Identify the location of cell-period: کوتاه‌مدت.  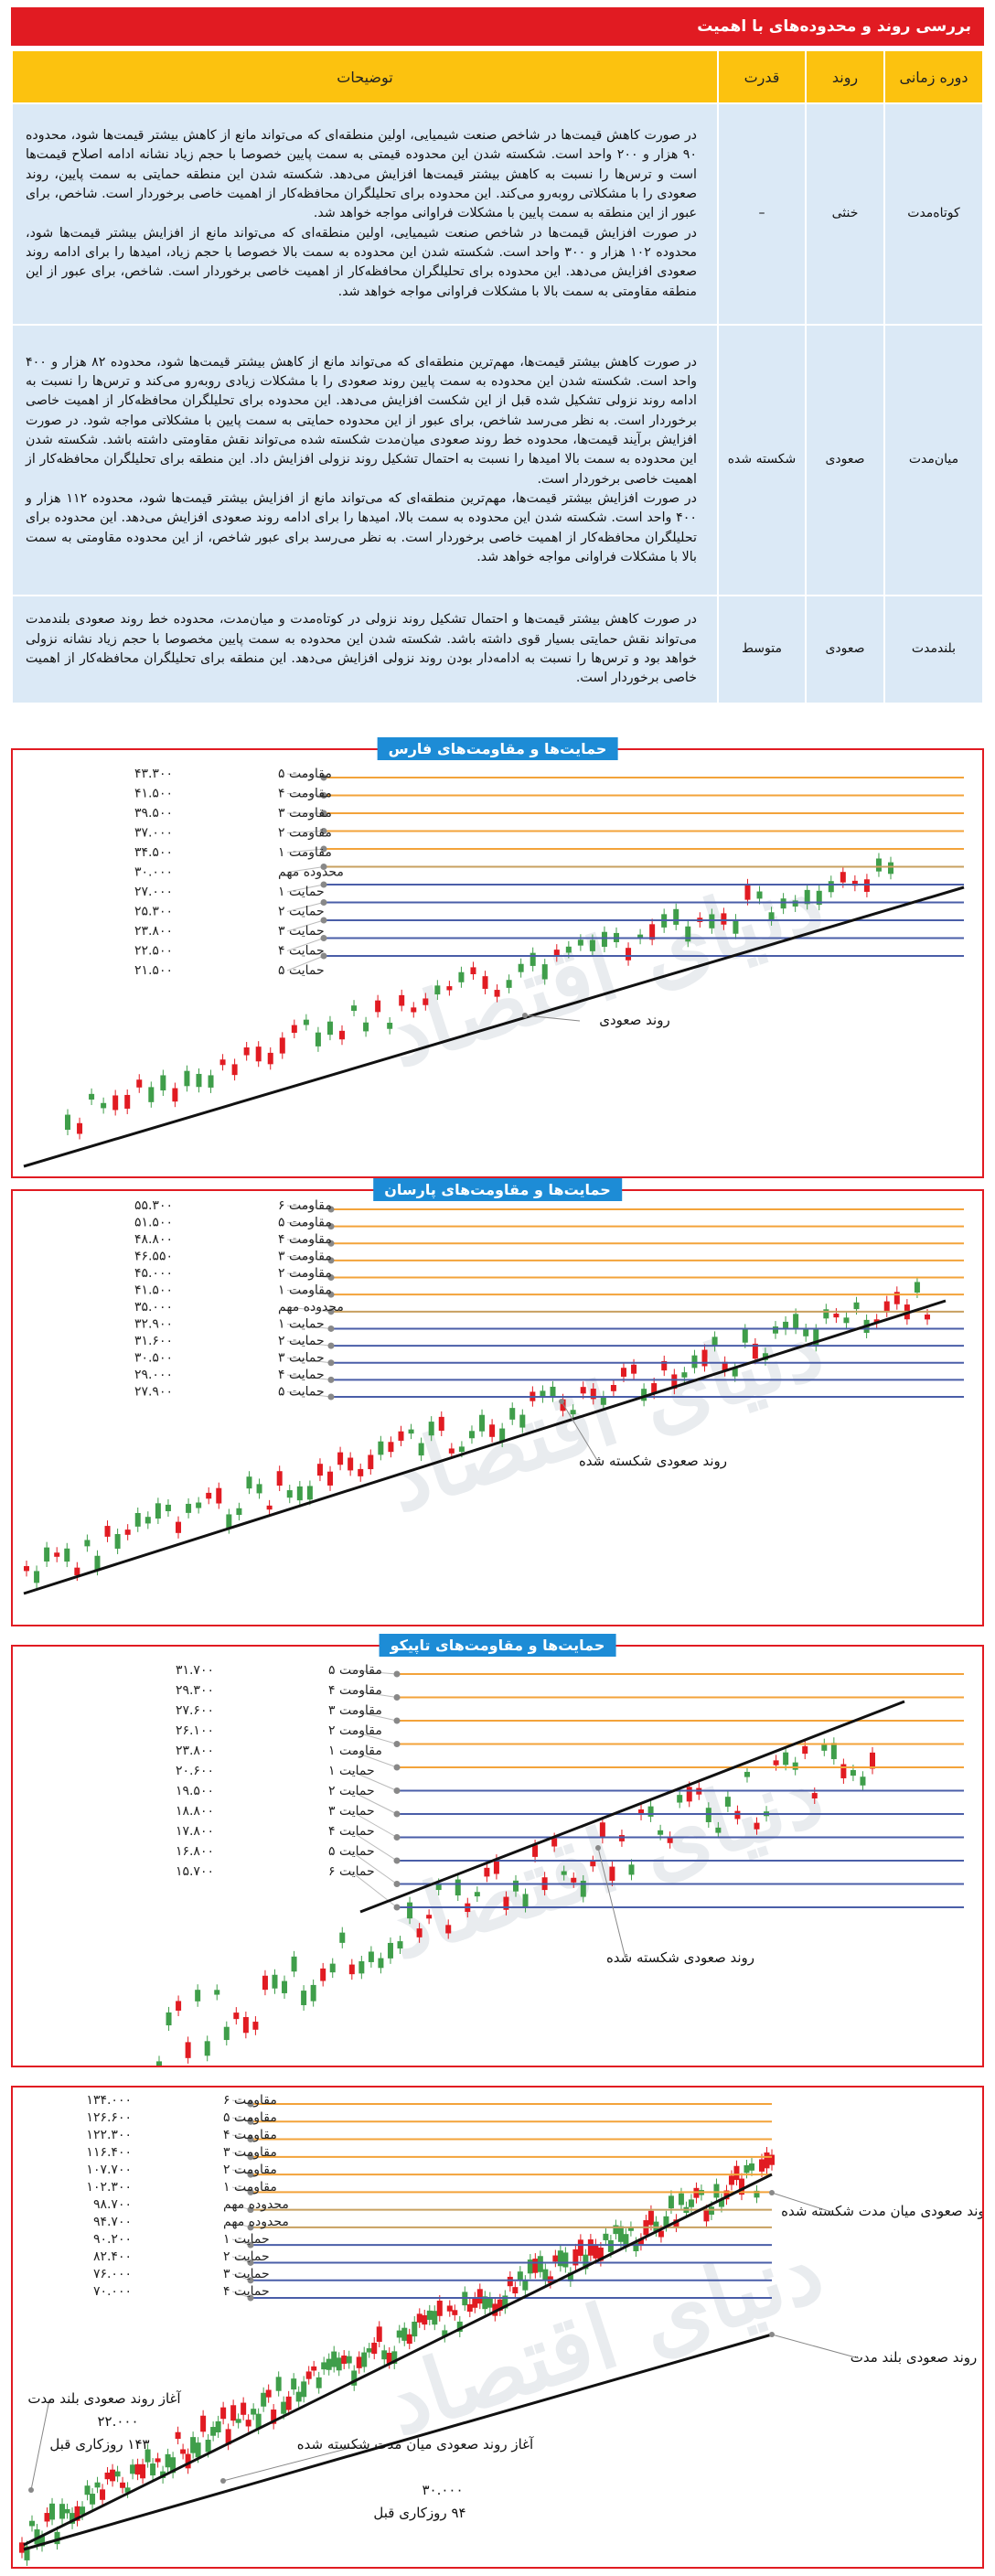
(934, 214).